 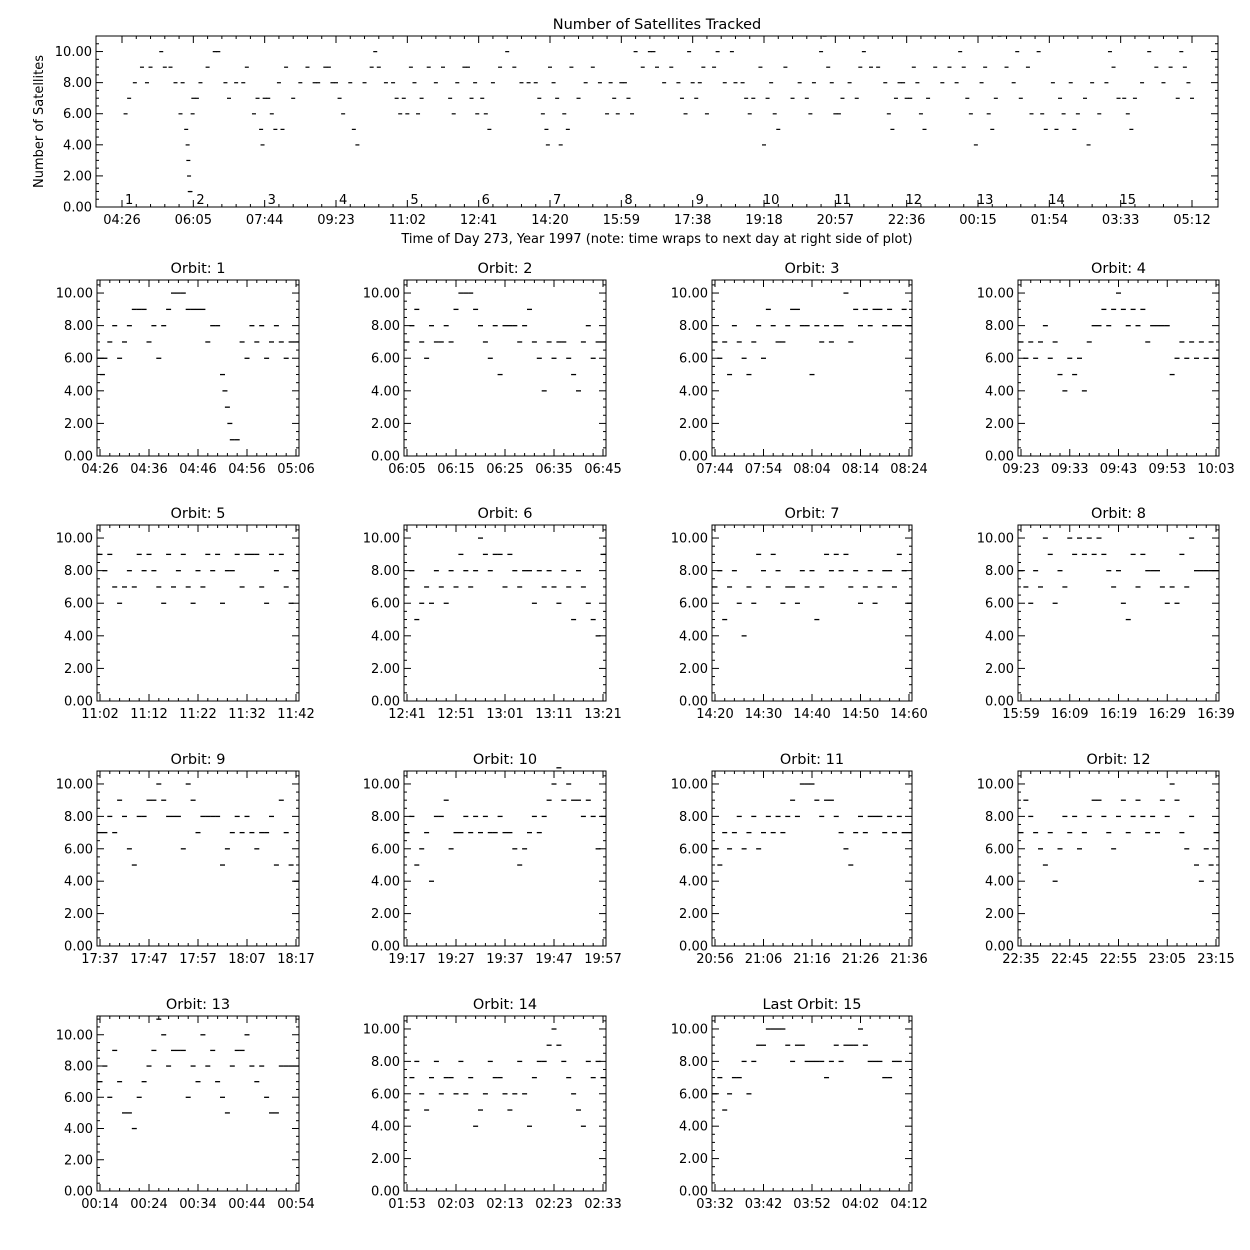 I want to click on y-tick-label: 2.00, so click(x=385, y=914).